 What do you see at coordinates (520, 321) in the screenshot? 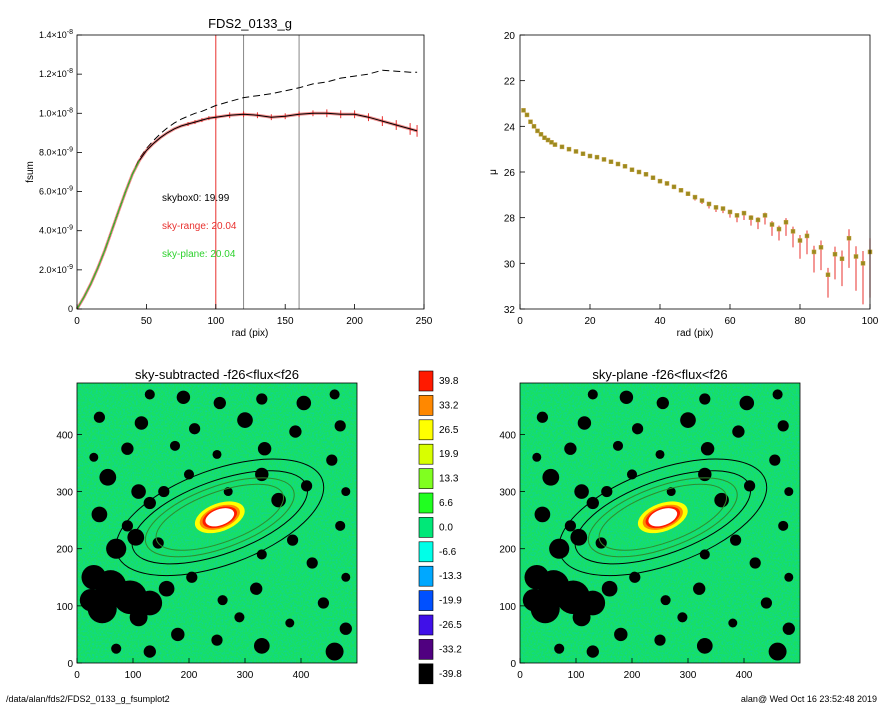
I see `mu-x-tick-label: 0` at bounding box center [520, 321].